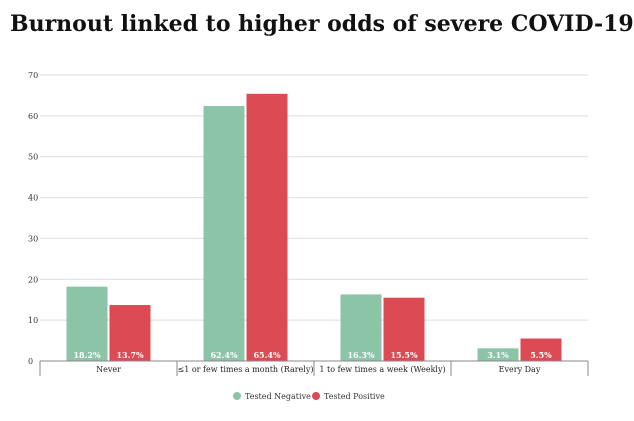 This screenshot has height=421, width=634. Describe the element at coordinates (108, 369) in the screenshot. I see `category-label: Never` at that location.